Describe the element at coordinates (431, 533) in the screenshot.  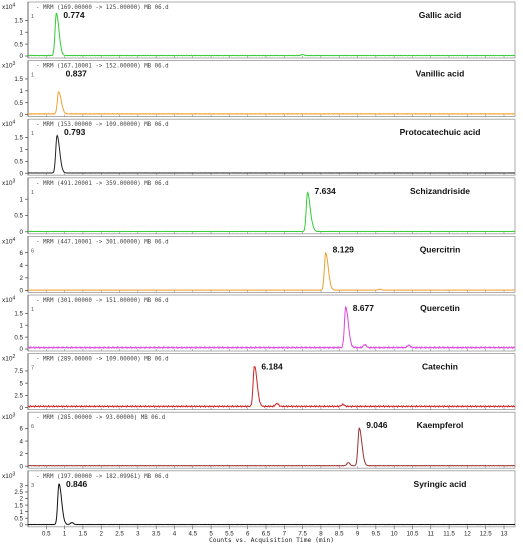
I see `x-tick-label: 11` at that location.